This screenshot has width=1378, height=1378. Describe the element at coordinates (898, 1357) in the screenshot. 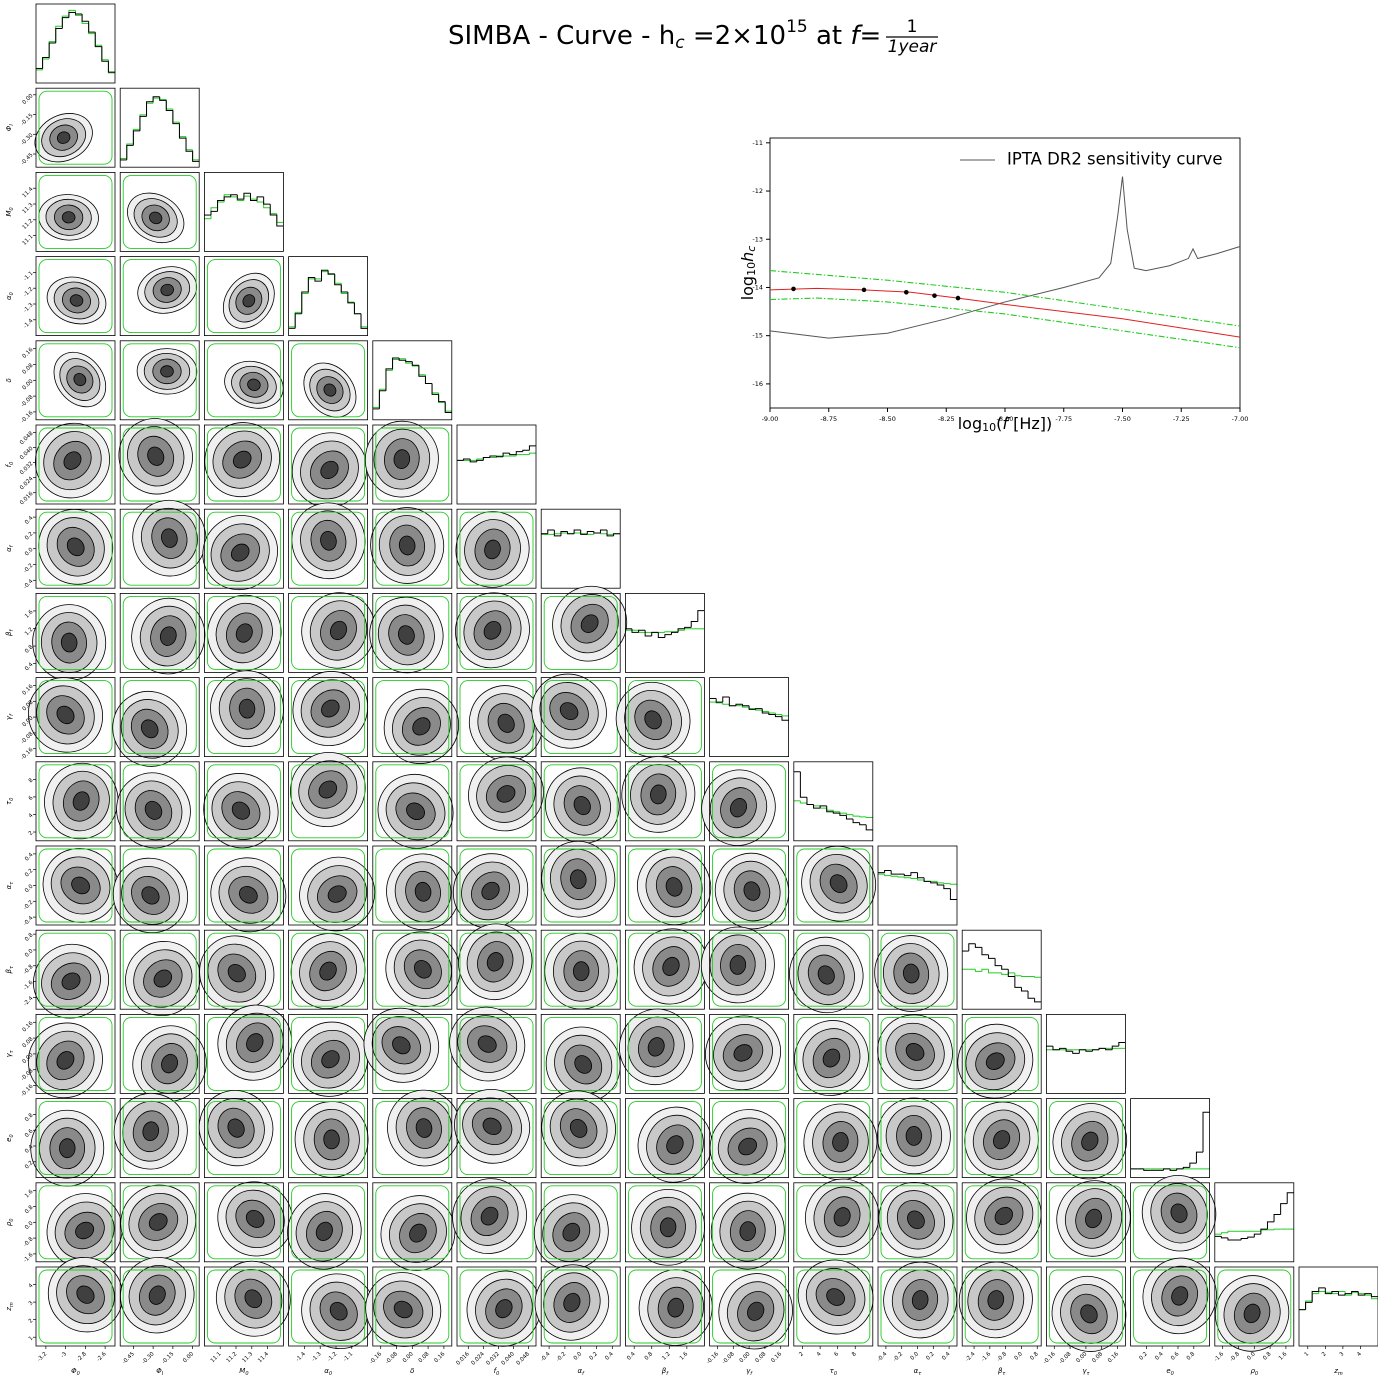

I see `x-tick-label: -0.2` at that location.